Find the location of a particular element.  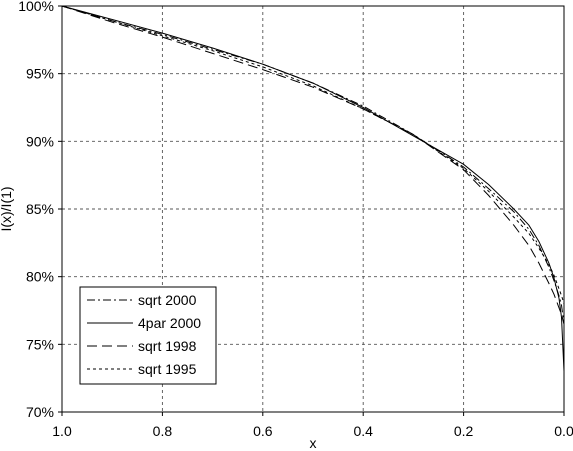

legend-label-sqrt-1998: sqrt 1998 is located at coordinates (167, 346).